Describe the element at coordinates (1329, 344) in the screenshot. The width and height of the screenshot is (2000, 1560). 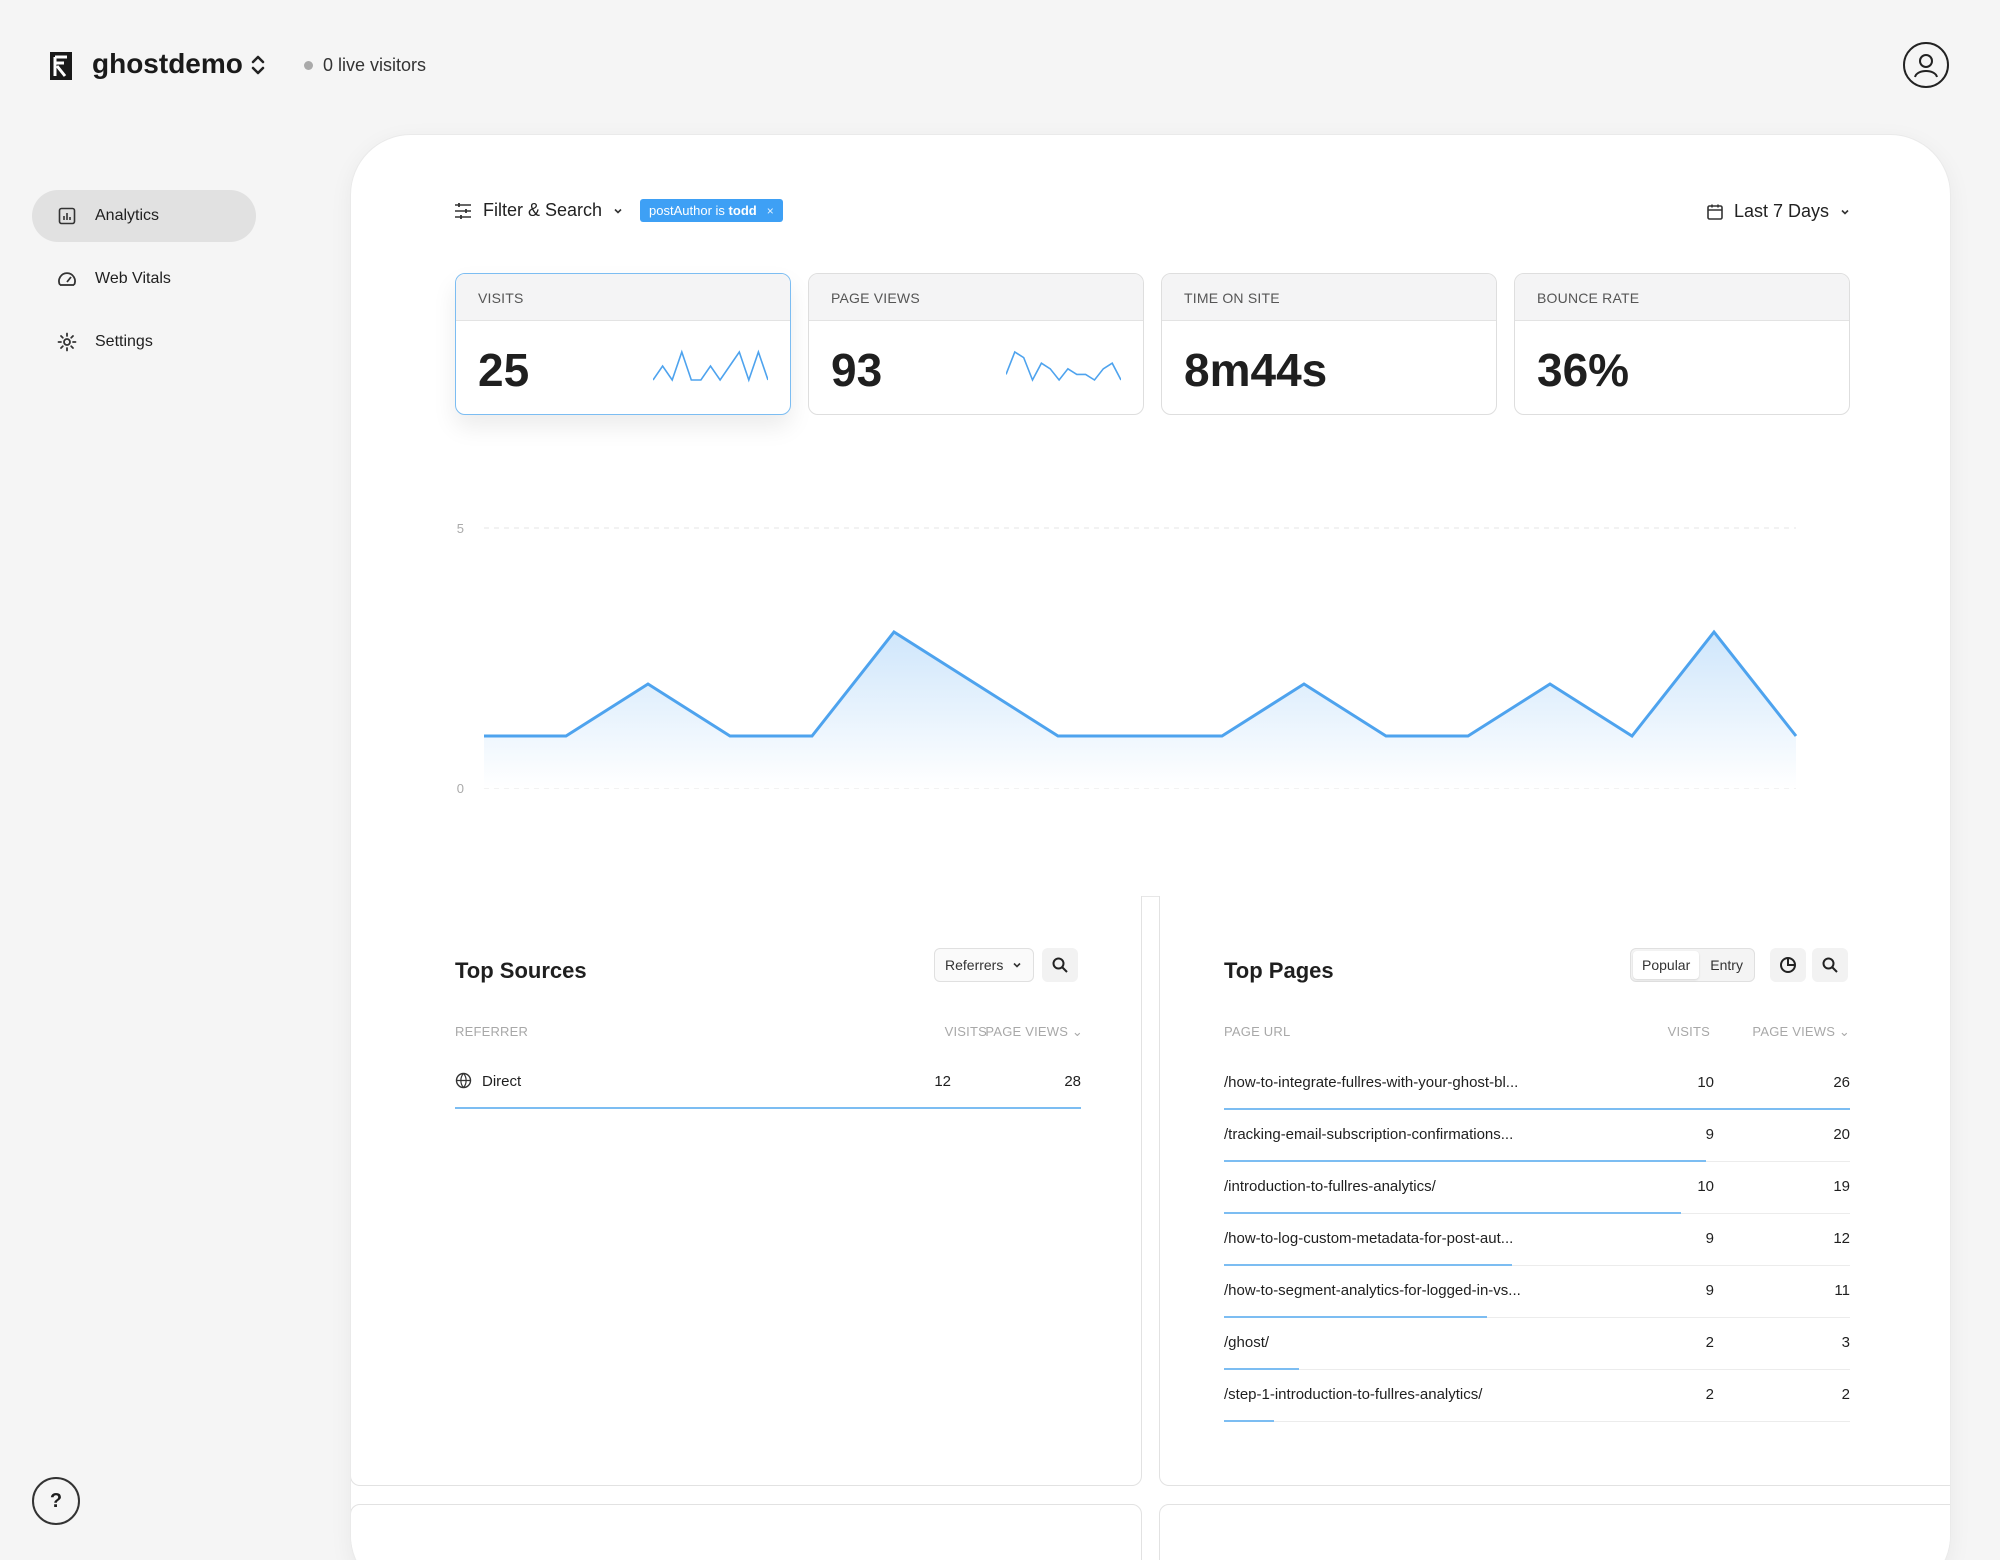
I see `stat-card-time-on-site: TIME ON SITE 8m44s` at that location.